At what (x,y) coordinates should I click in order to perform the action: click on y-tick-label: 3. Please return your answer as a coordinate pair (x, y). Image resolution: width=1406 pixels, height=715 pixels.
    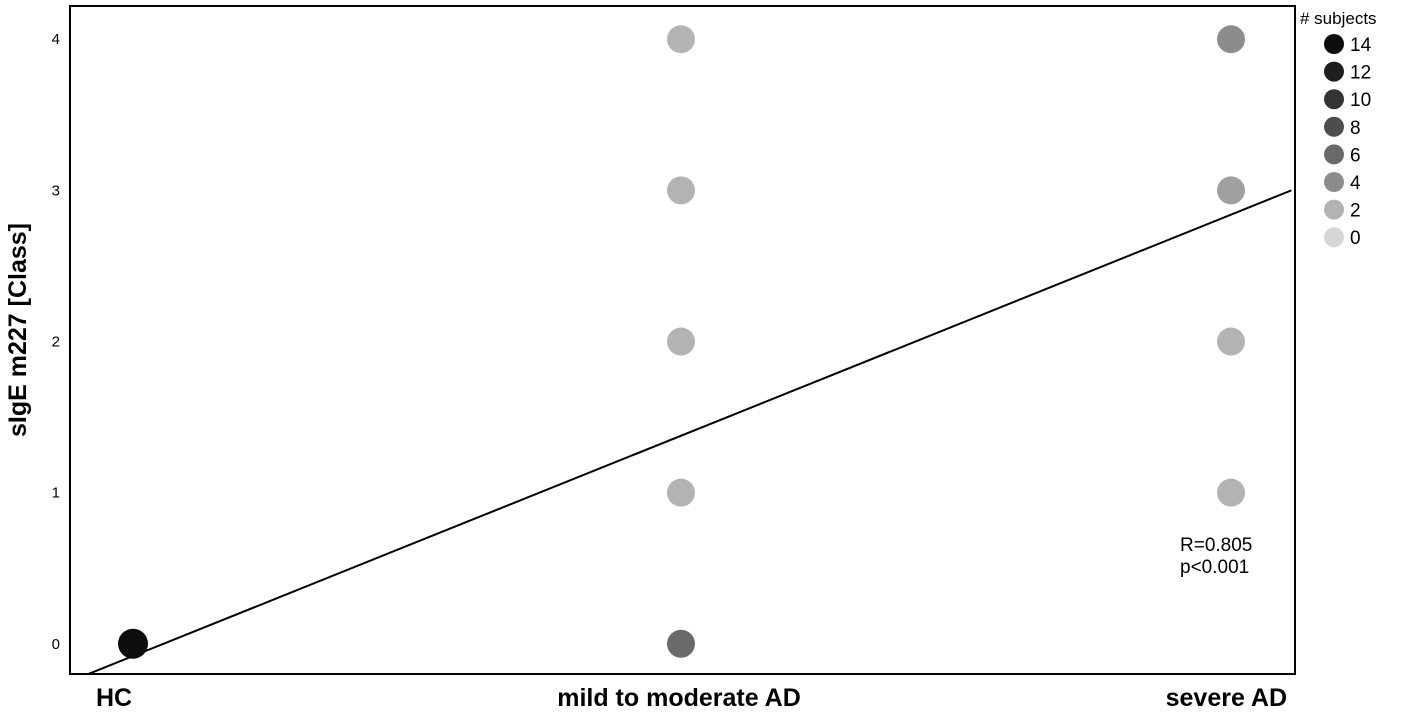
    Looking at the image, I should click on (56, 190).